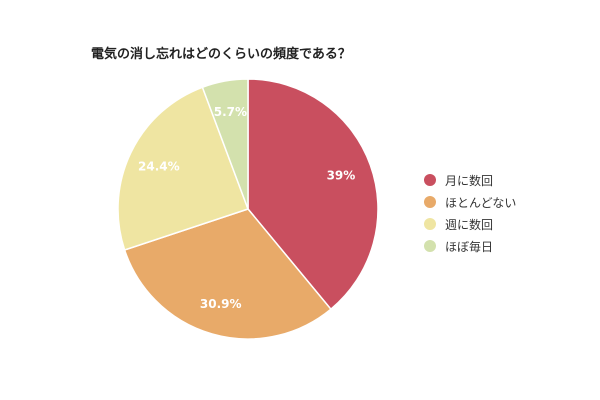 The height and width of the screenshot is (400, 600). I want to click on legend-item: ほぼ毎日, so click(470, 246).